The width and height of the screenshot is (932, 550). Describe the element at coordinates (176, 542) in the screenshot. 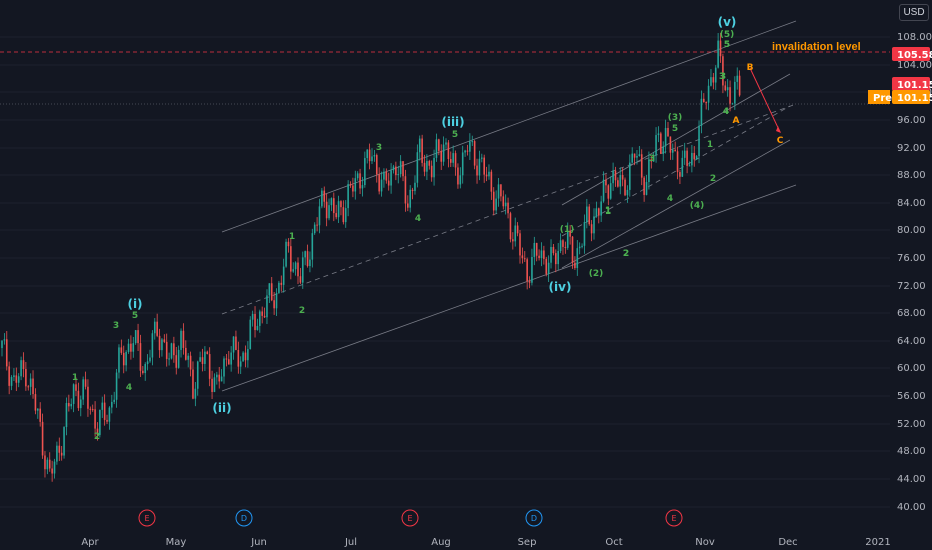

I see `x-tick-label: May` at that location.